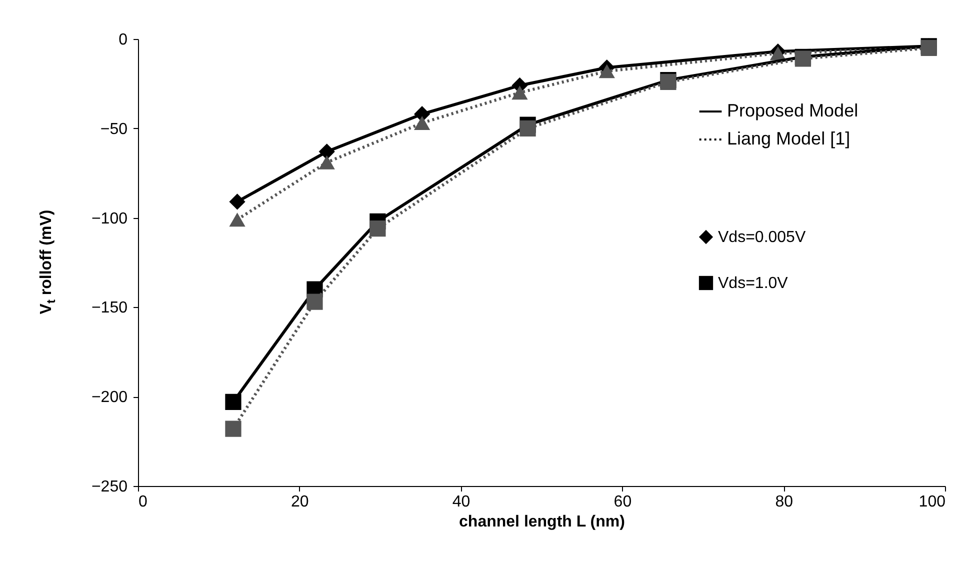 This screenshot has height=564, width=970. Describe the element at coordinates (114, 129) in the screenshot. I see `y-tick-label: −50` at that location.